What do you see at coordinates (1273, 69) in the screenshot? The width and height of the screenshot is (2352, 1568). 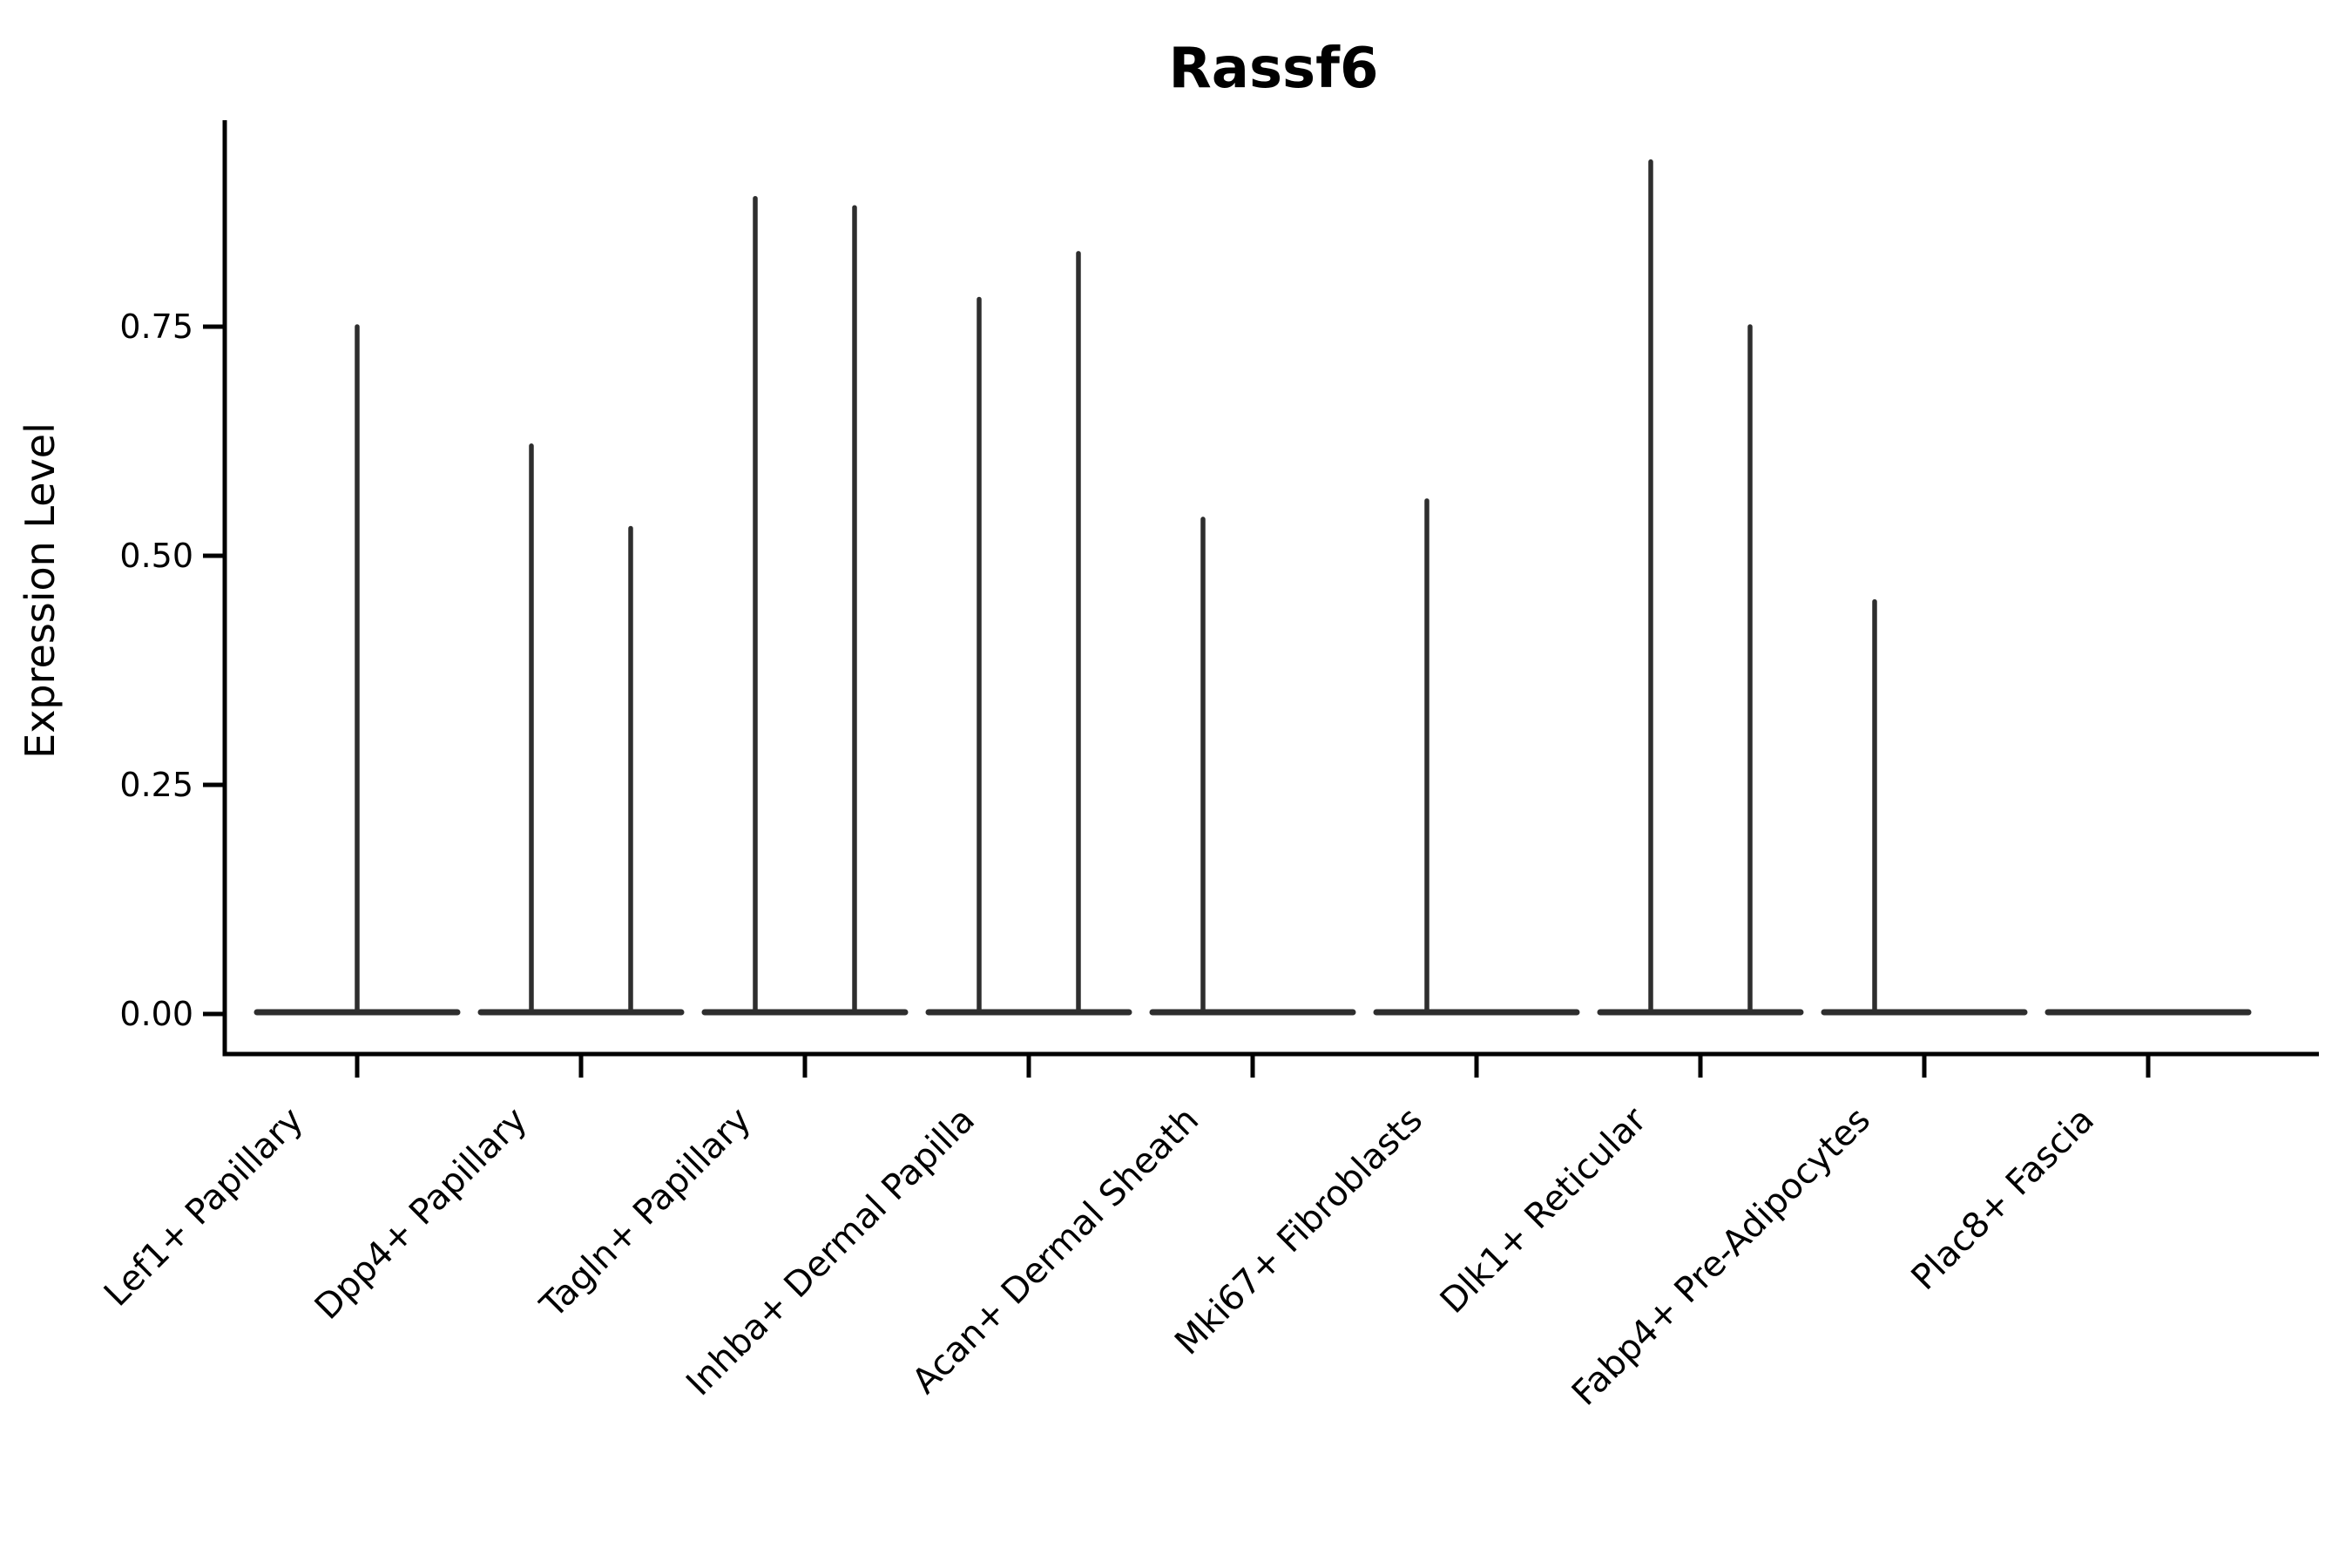 I see `chart-title: Rassf6` at bounding box center [1273, 69].